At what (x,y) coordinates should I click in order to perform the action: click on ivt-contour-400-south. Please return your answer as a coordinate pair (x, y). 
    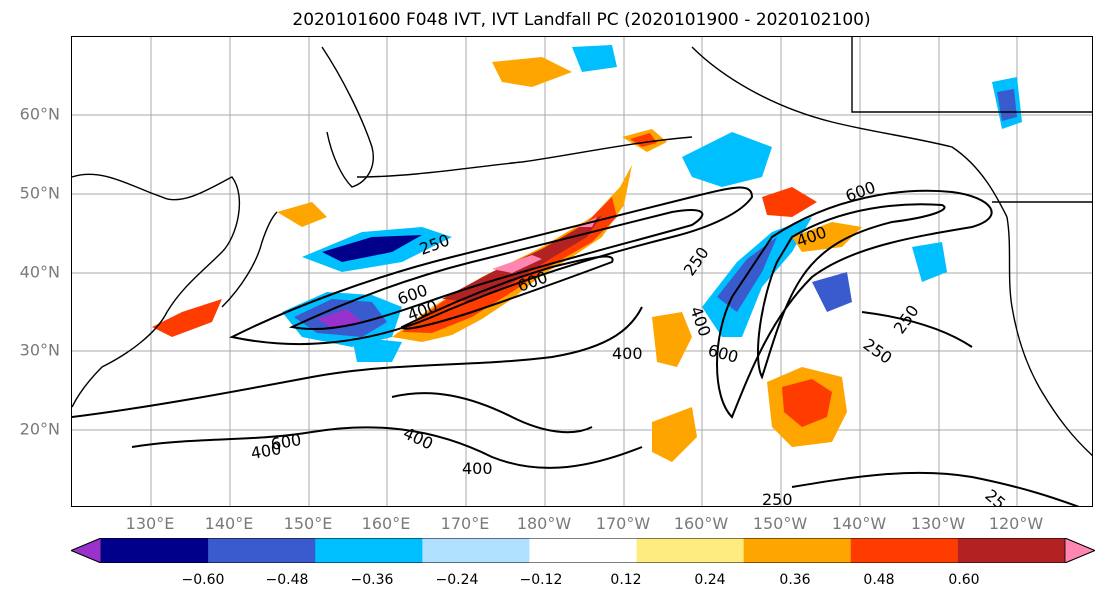
    Looking at the image, I should click on (492, 413).